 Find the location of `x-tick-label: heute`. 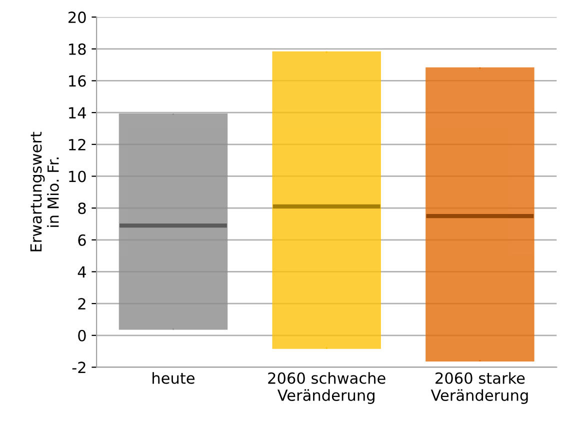

x-tick-label: heute is located at coordinates (173, 378).